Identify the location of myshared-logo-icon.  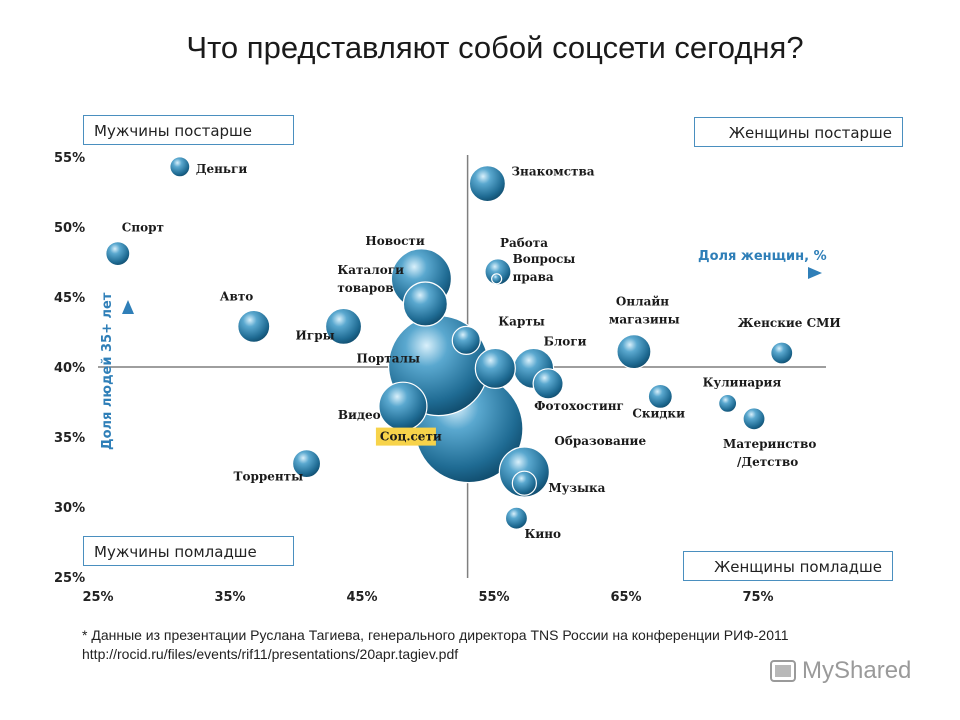
(783, 671).